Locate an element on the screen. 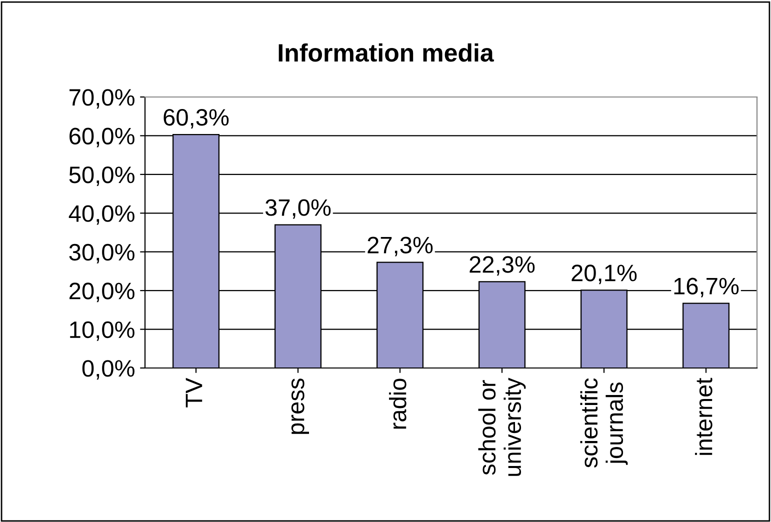 The height and width of the screenshot is (522, 771). y-tick-label: 10,0% is located at coordinates (102, 331).